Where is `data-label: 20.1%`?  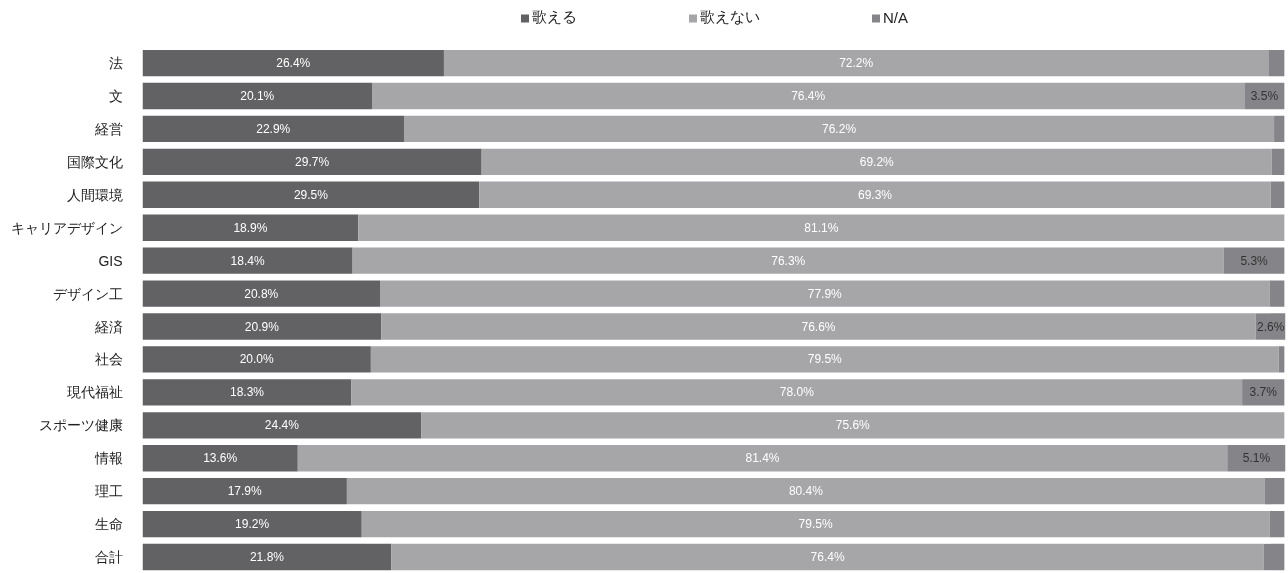
data-label: 20.1% is located at coordinates (257, 96).